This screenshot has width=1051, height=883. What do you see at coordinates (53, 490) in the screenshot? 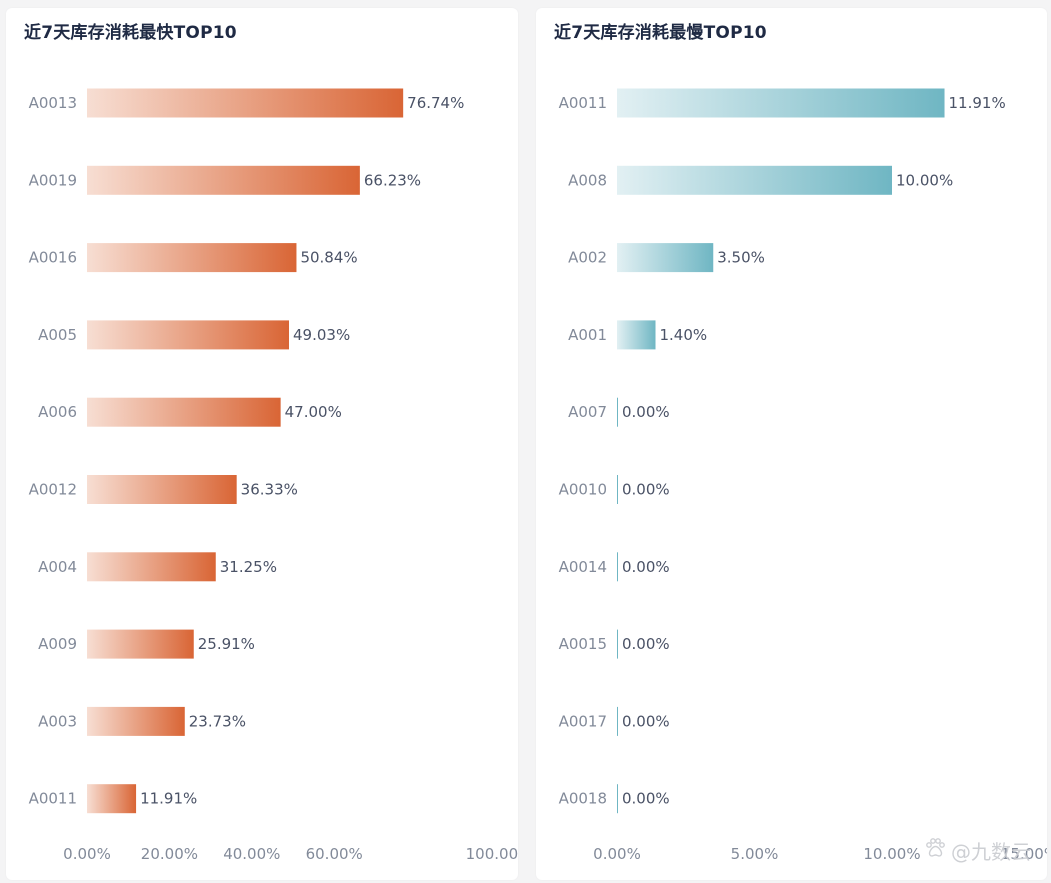
I see `category-label: A0012` at bounding box center [53, 490].